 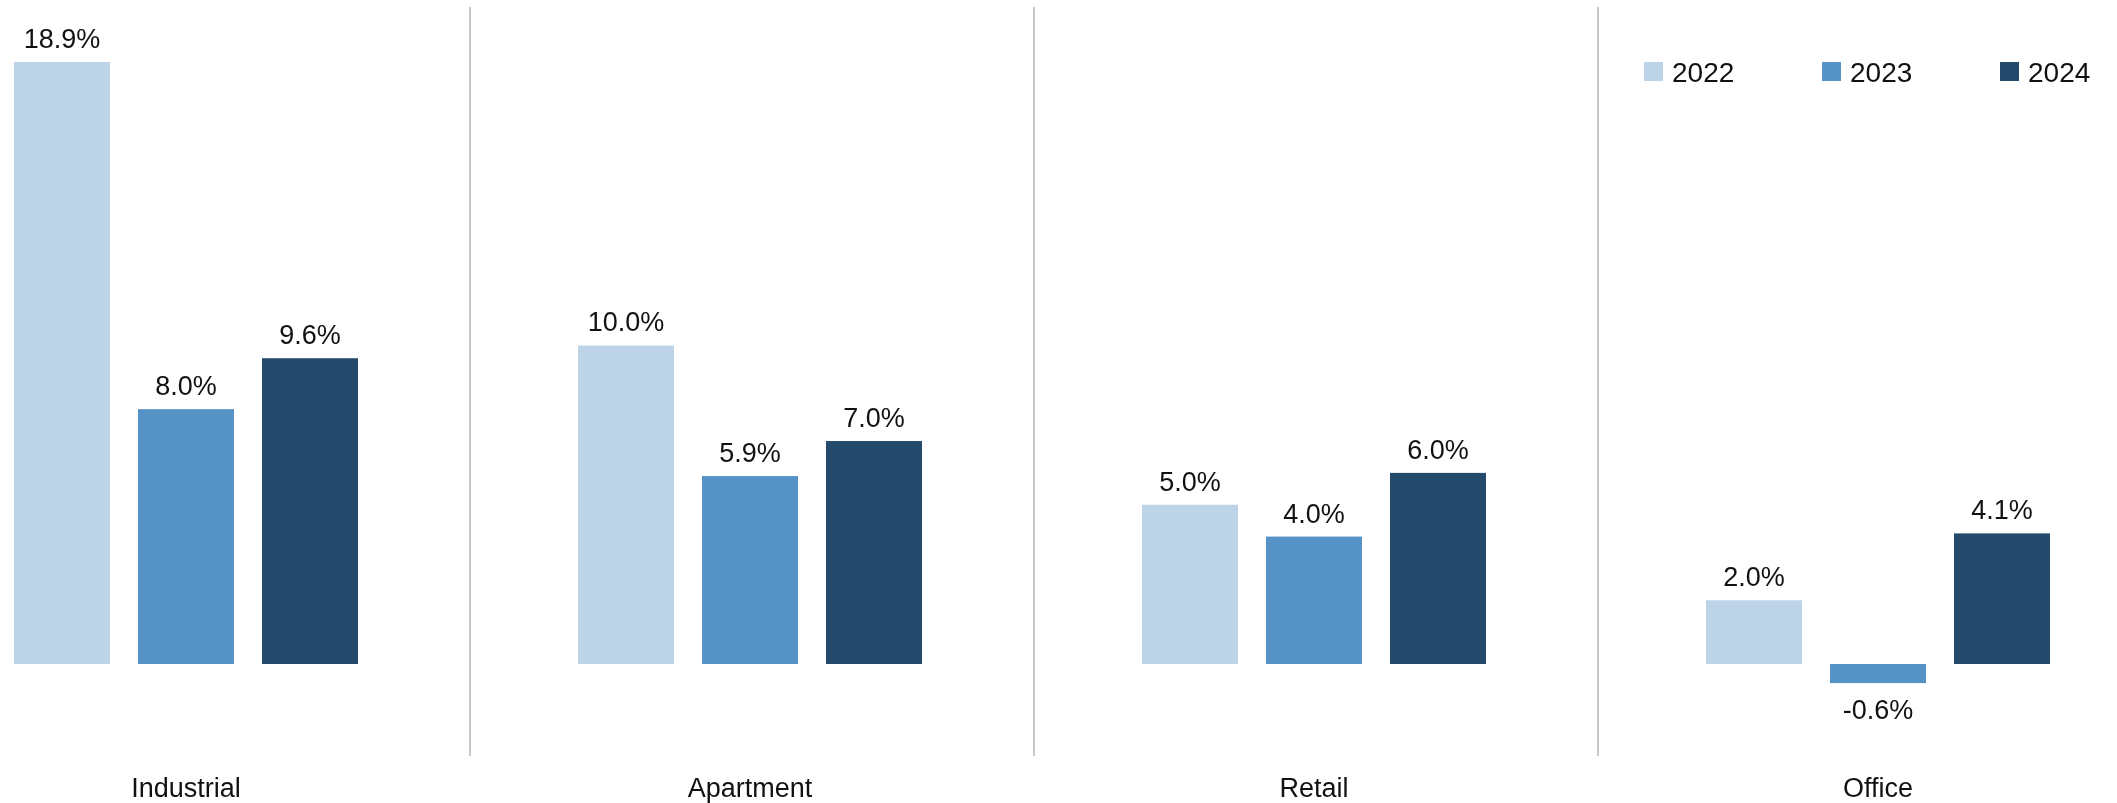 What do you see at coordinates (1878, 710) in the screenshot?
I see `data-label: -0.6%` at bounding box center [1878, 710].